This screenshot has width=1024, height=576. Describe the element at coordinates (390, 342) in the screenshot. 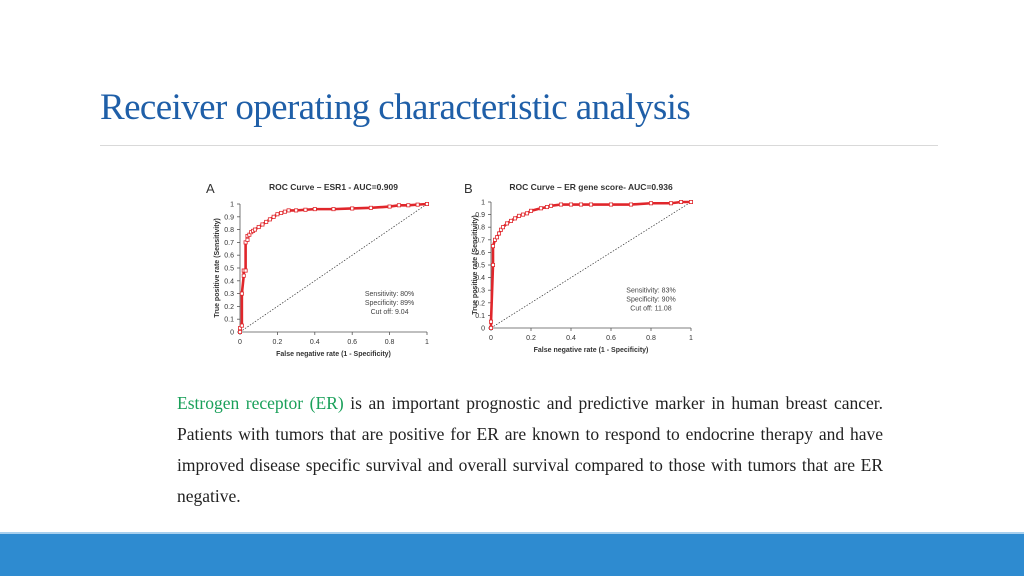

I see `chart-a-x-tick-label: 0.8` at that location.